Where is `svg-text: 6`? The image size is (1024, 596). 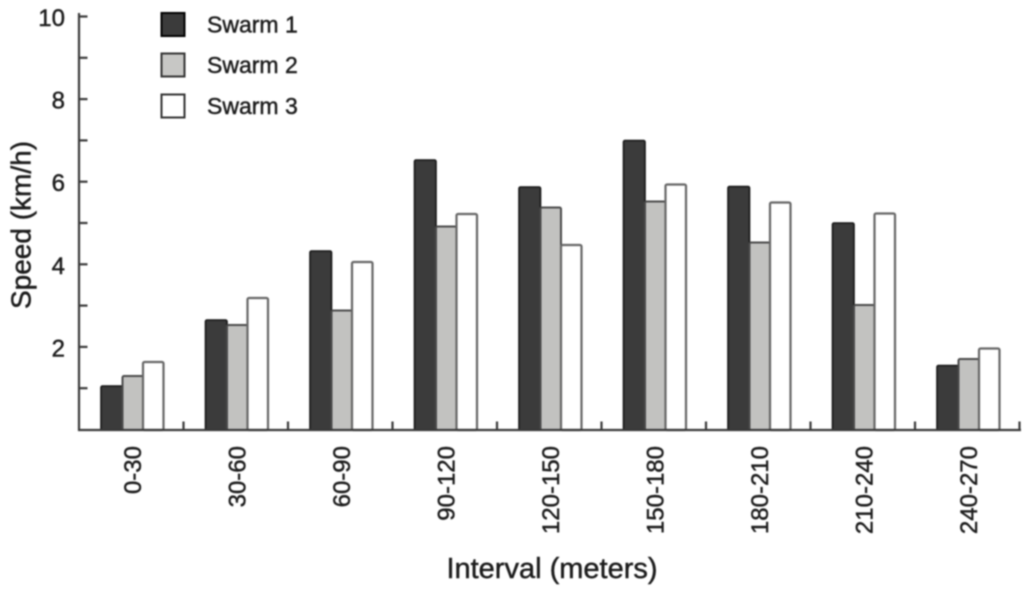
svg-text: 6 is located at coordinates (58, 183).